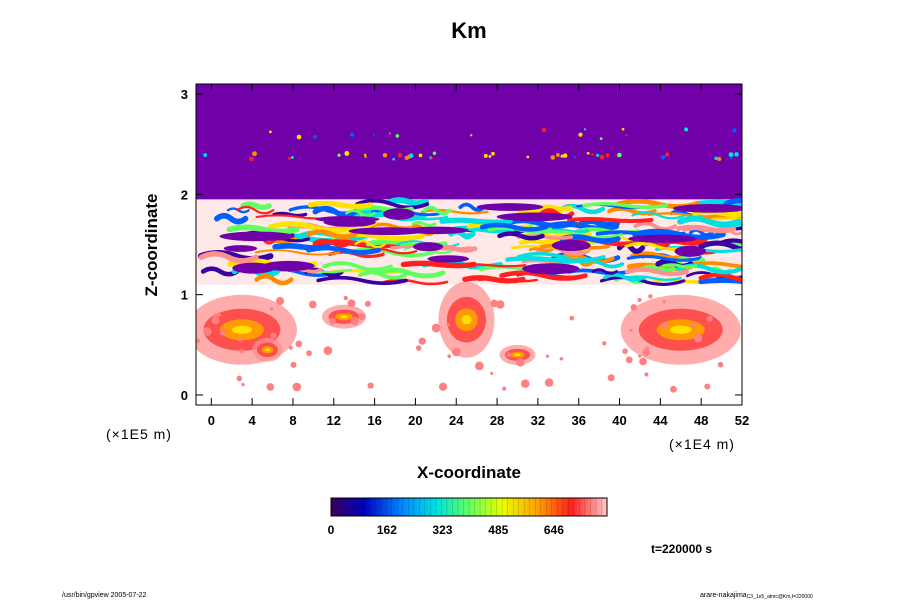 The height and width of the screenshot is (605, 900). I want to click on x-tick-label: 20, so click(415, 420).